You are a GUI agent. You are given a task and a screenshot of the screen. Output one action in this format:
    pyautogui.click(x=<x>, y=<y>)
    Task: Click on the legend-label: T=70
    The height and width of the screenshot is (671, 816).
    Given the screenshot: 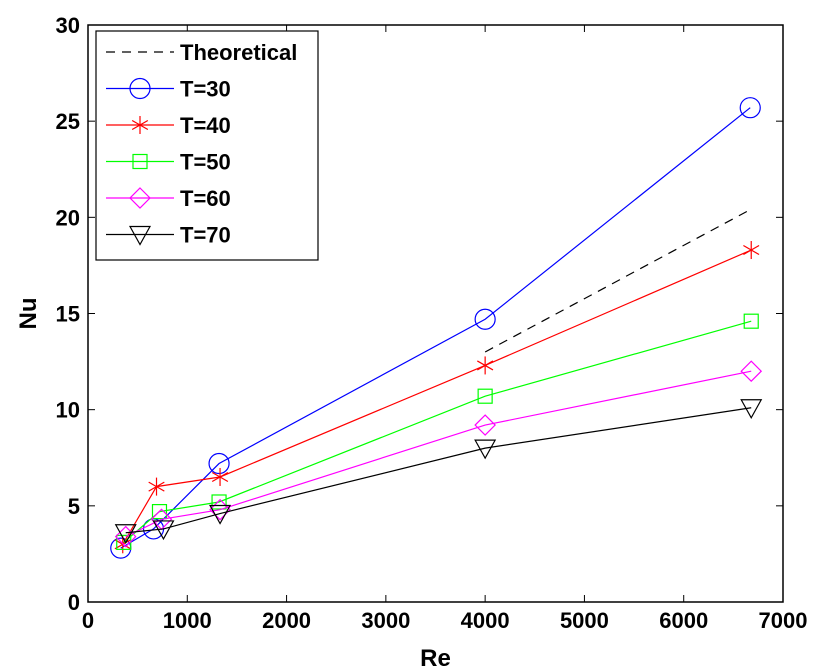 What is the action you would take?
    pyautogui.click(x=205, y=235)
    